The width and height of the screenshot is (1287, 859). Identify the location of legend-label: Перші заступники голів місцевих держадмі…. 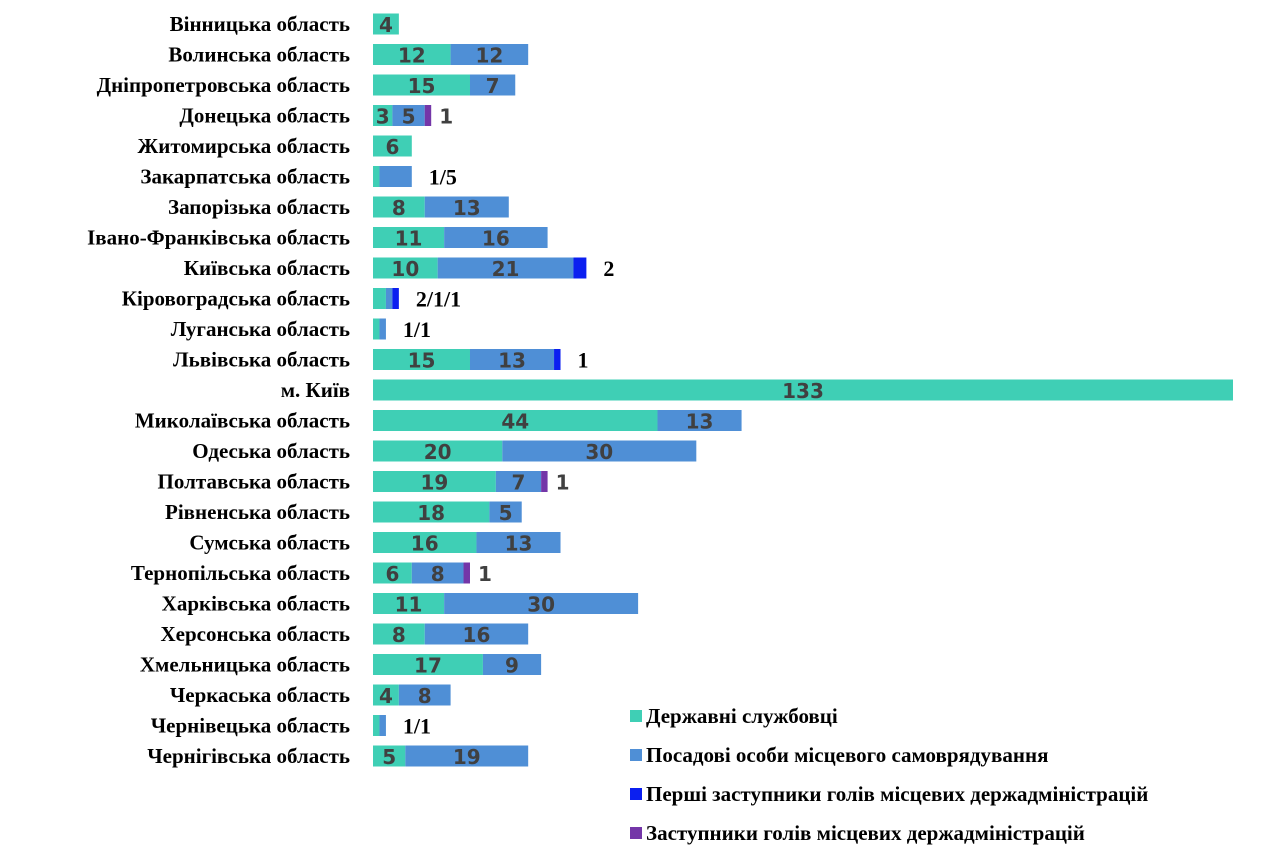
(897, 794).